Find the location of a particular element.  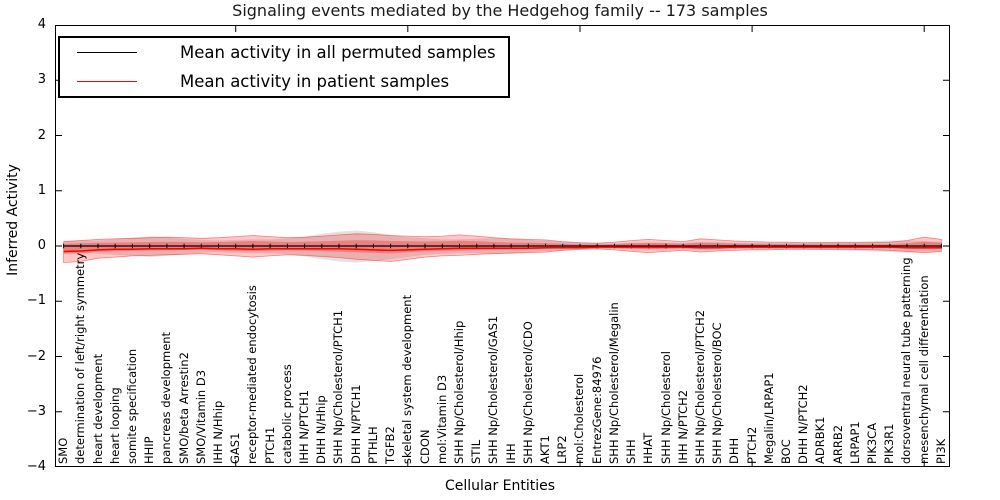

y-tick-label: −1 is located at coordinates (36, 301).